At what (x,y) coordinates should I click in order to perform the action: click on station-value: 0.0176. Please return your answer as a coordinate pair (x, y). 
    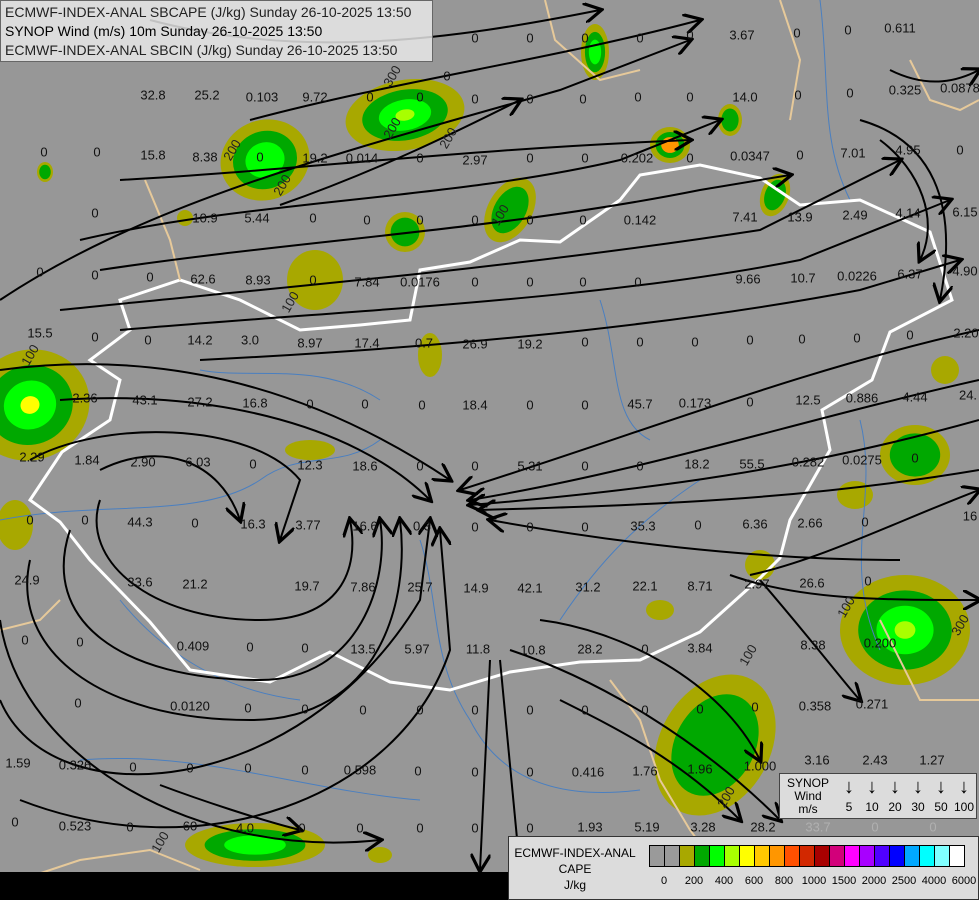
    Looking at the image, I should click on (420, 282).